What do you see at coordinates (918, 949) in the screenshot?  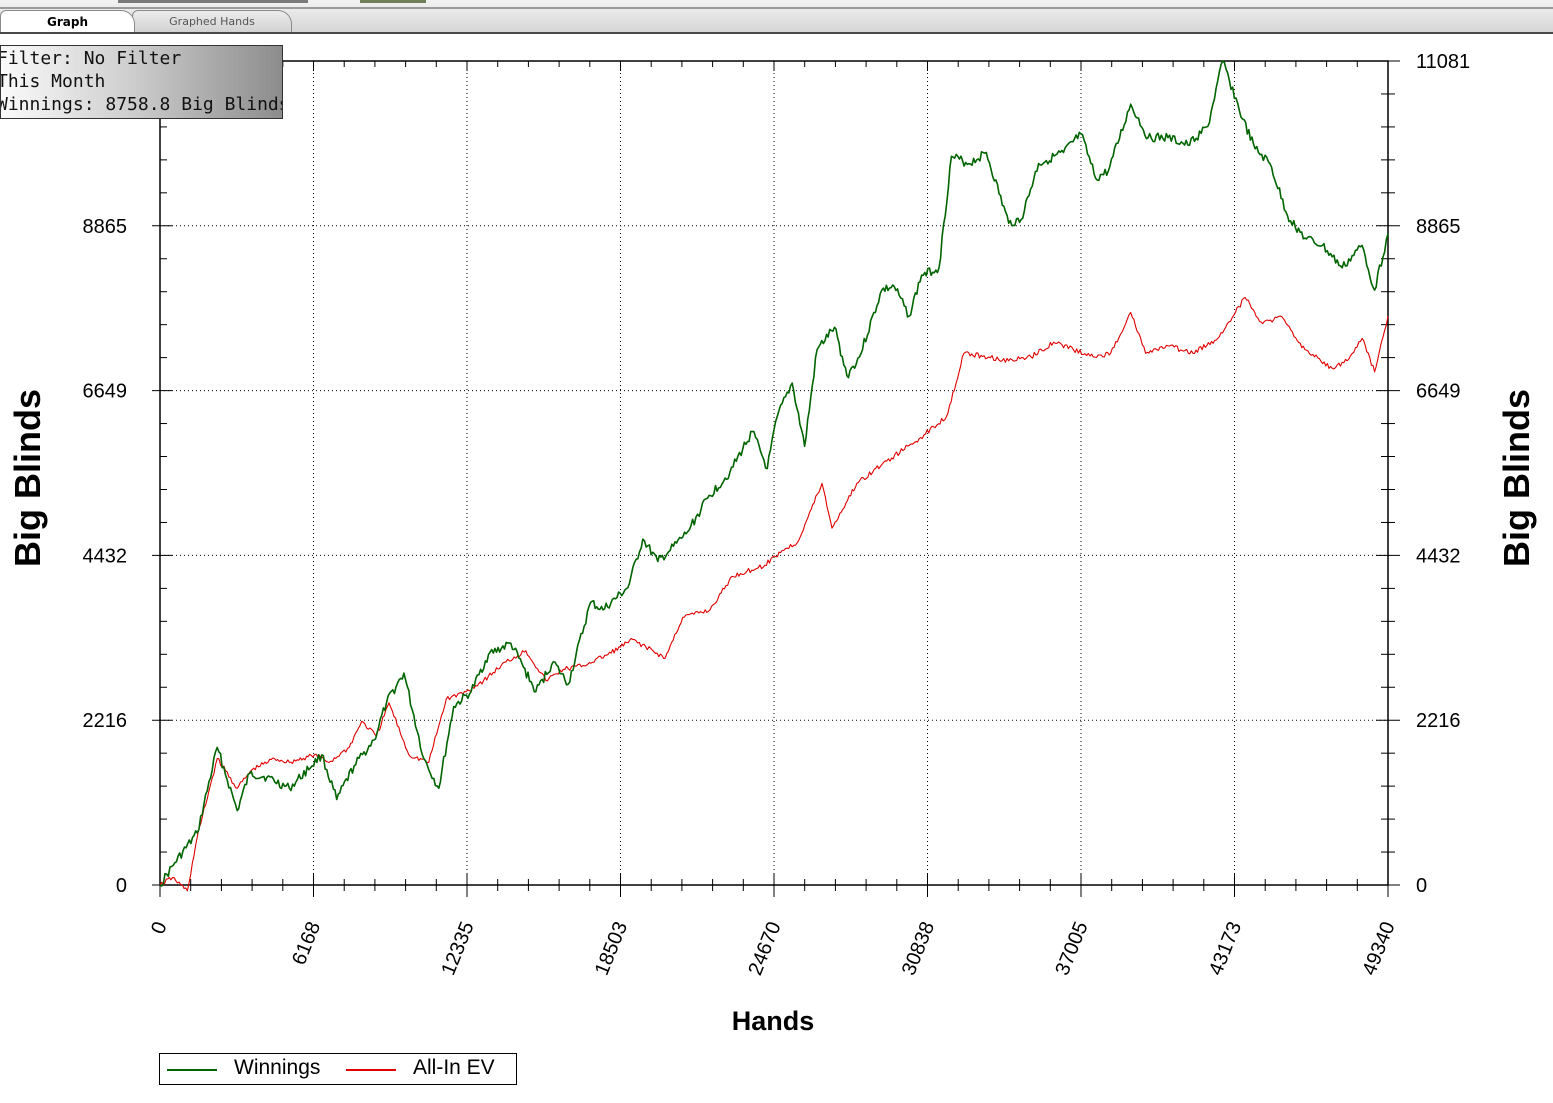 I see `x-tick-label: 30838` at bounding box center [918, 949].